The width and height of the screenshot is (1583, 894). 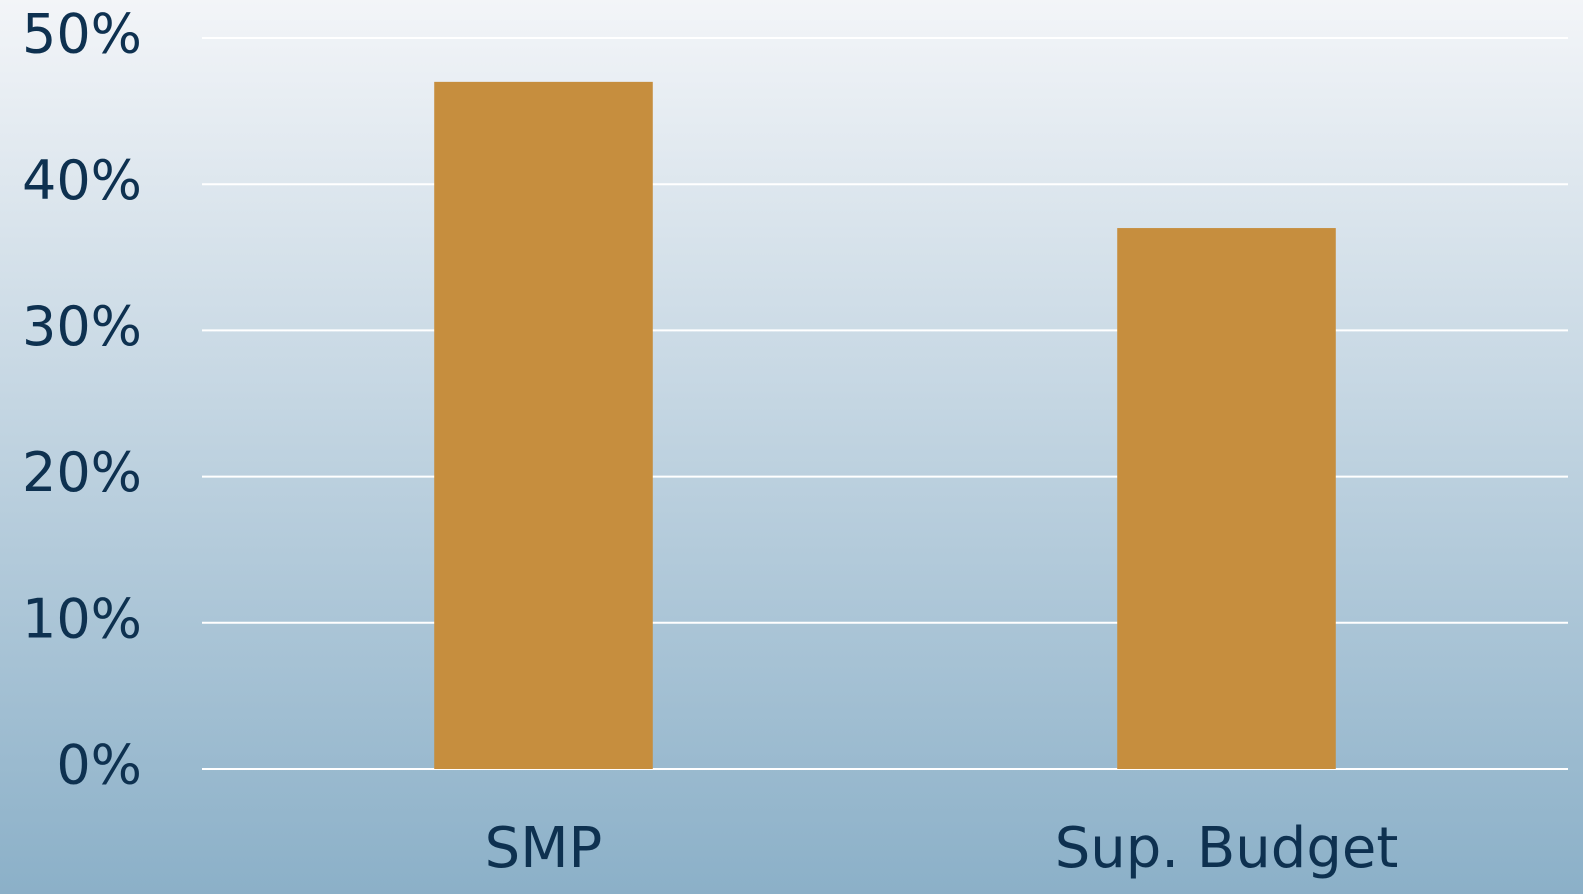 What do you see at coordinates (1227, 848) in the screenshot?
I see `x-tick-label: Sup. Budget` at bounding box center [1227, 848].